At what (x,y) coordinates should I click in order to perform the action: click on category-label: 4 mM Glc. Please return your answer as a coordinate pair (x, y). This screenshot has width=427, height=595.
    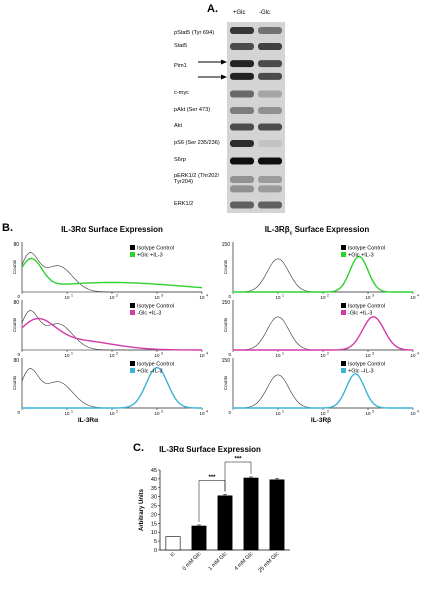
    Looking at the image, I should click on (244, 561).